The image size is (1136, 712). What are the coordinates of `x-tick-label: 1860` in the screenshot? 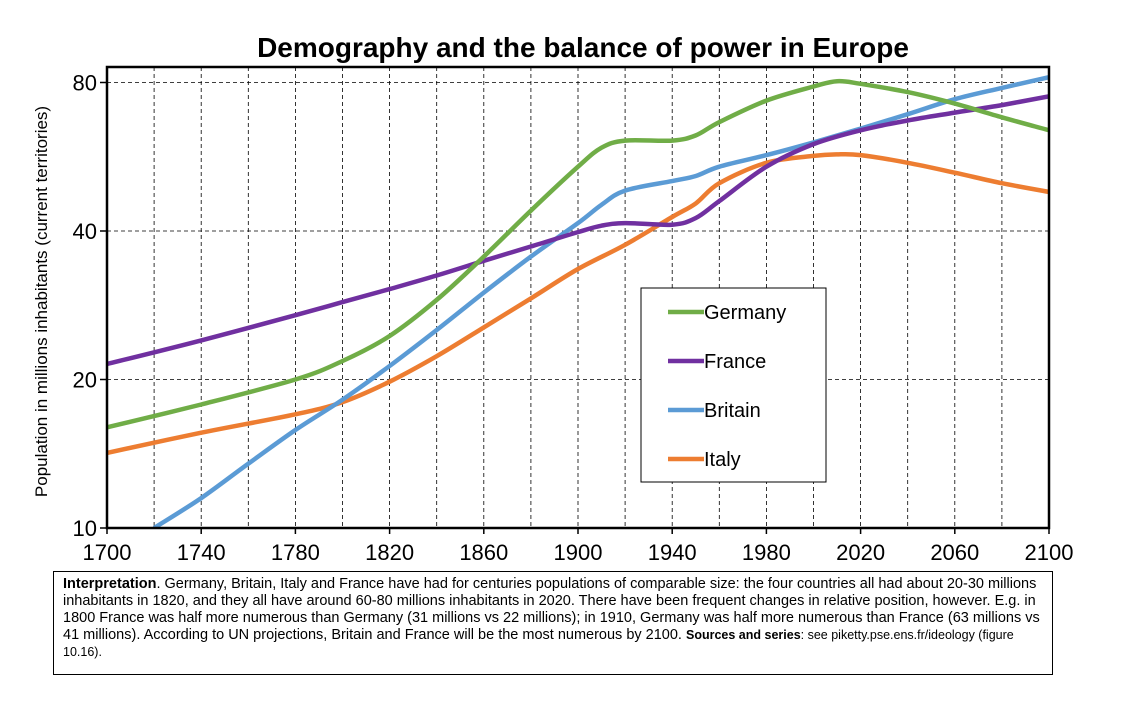 It's located at (483, 552).